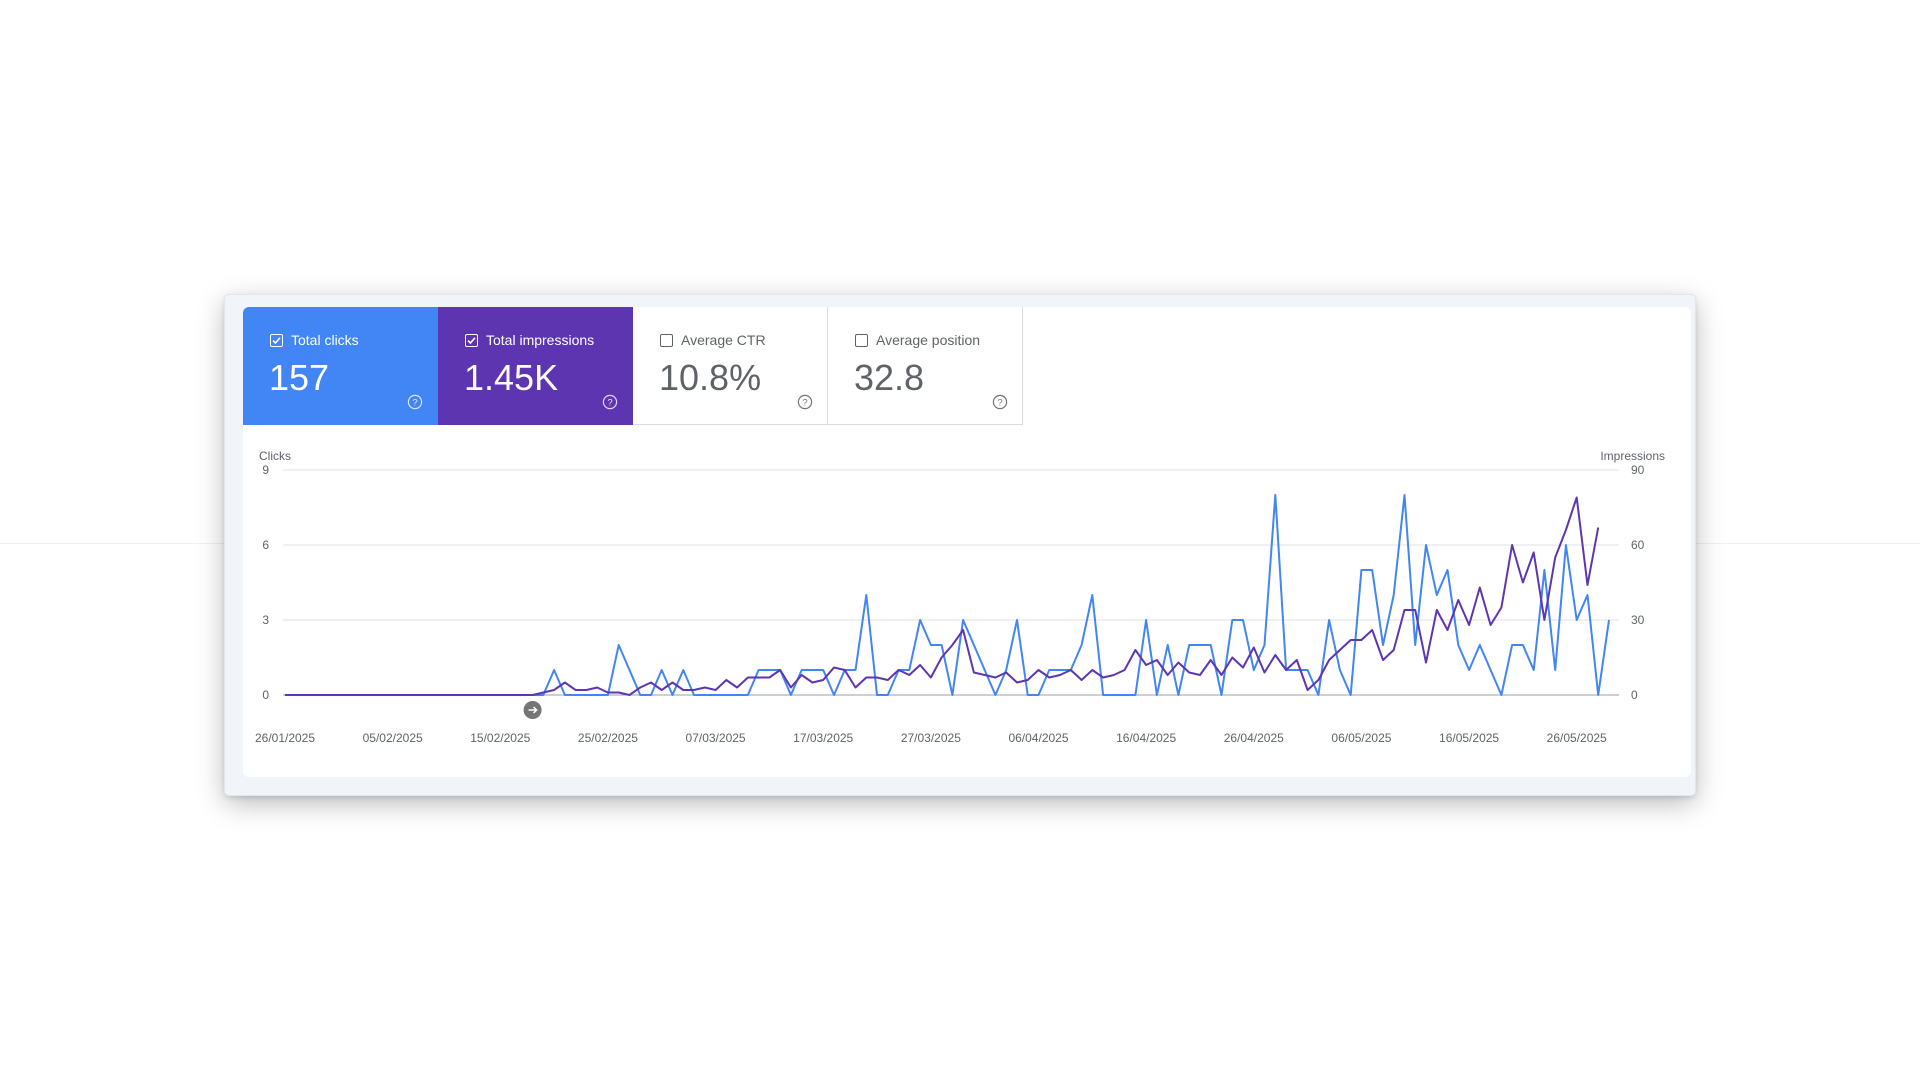 This screenshot has height=1080, width=1920. I want to click on y-left-tick-label: 9, so click(265, 470).